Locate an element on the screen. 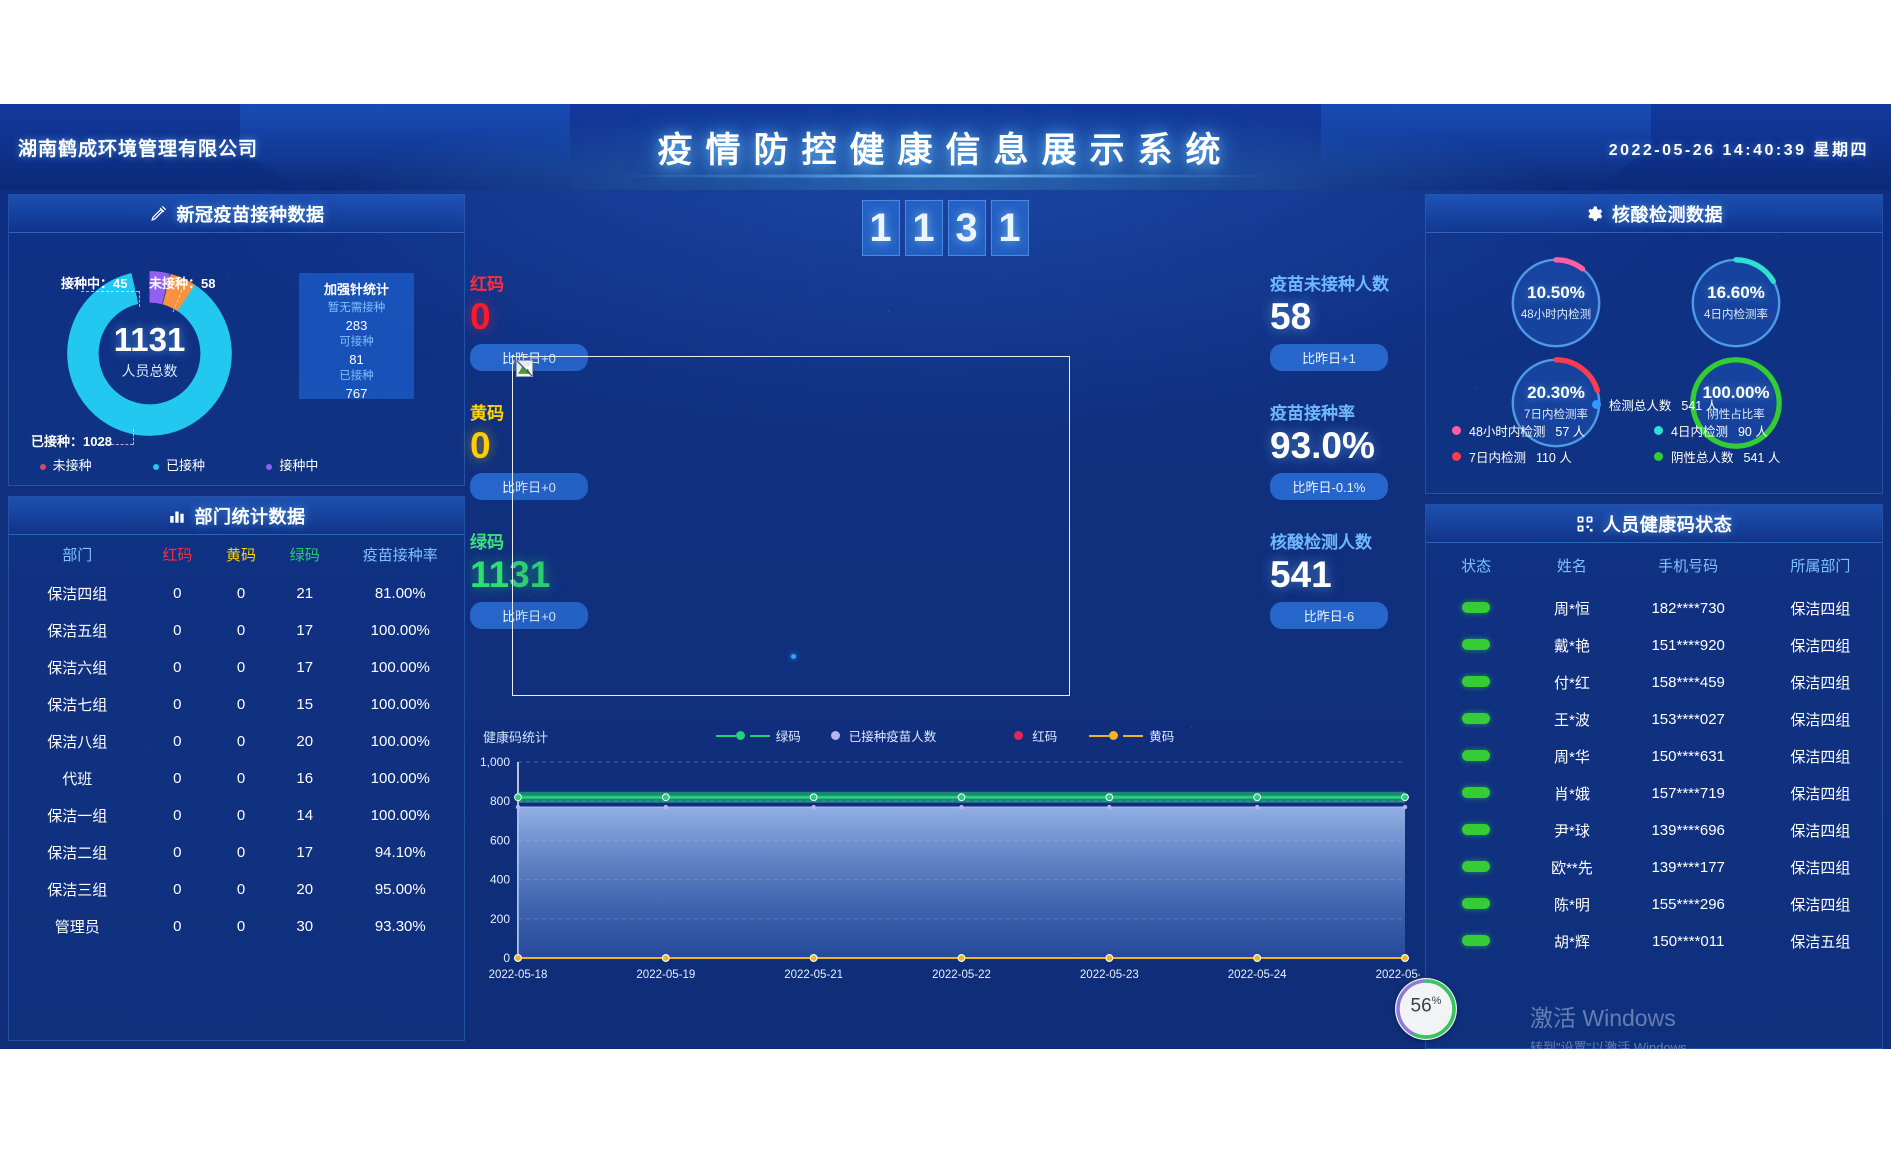 The image size is (1891, 1159). table-row: 保洁八组 0 0 20 100.00% is located at coordinates (236, 741).